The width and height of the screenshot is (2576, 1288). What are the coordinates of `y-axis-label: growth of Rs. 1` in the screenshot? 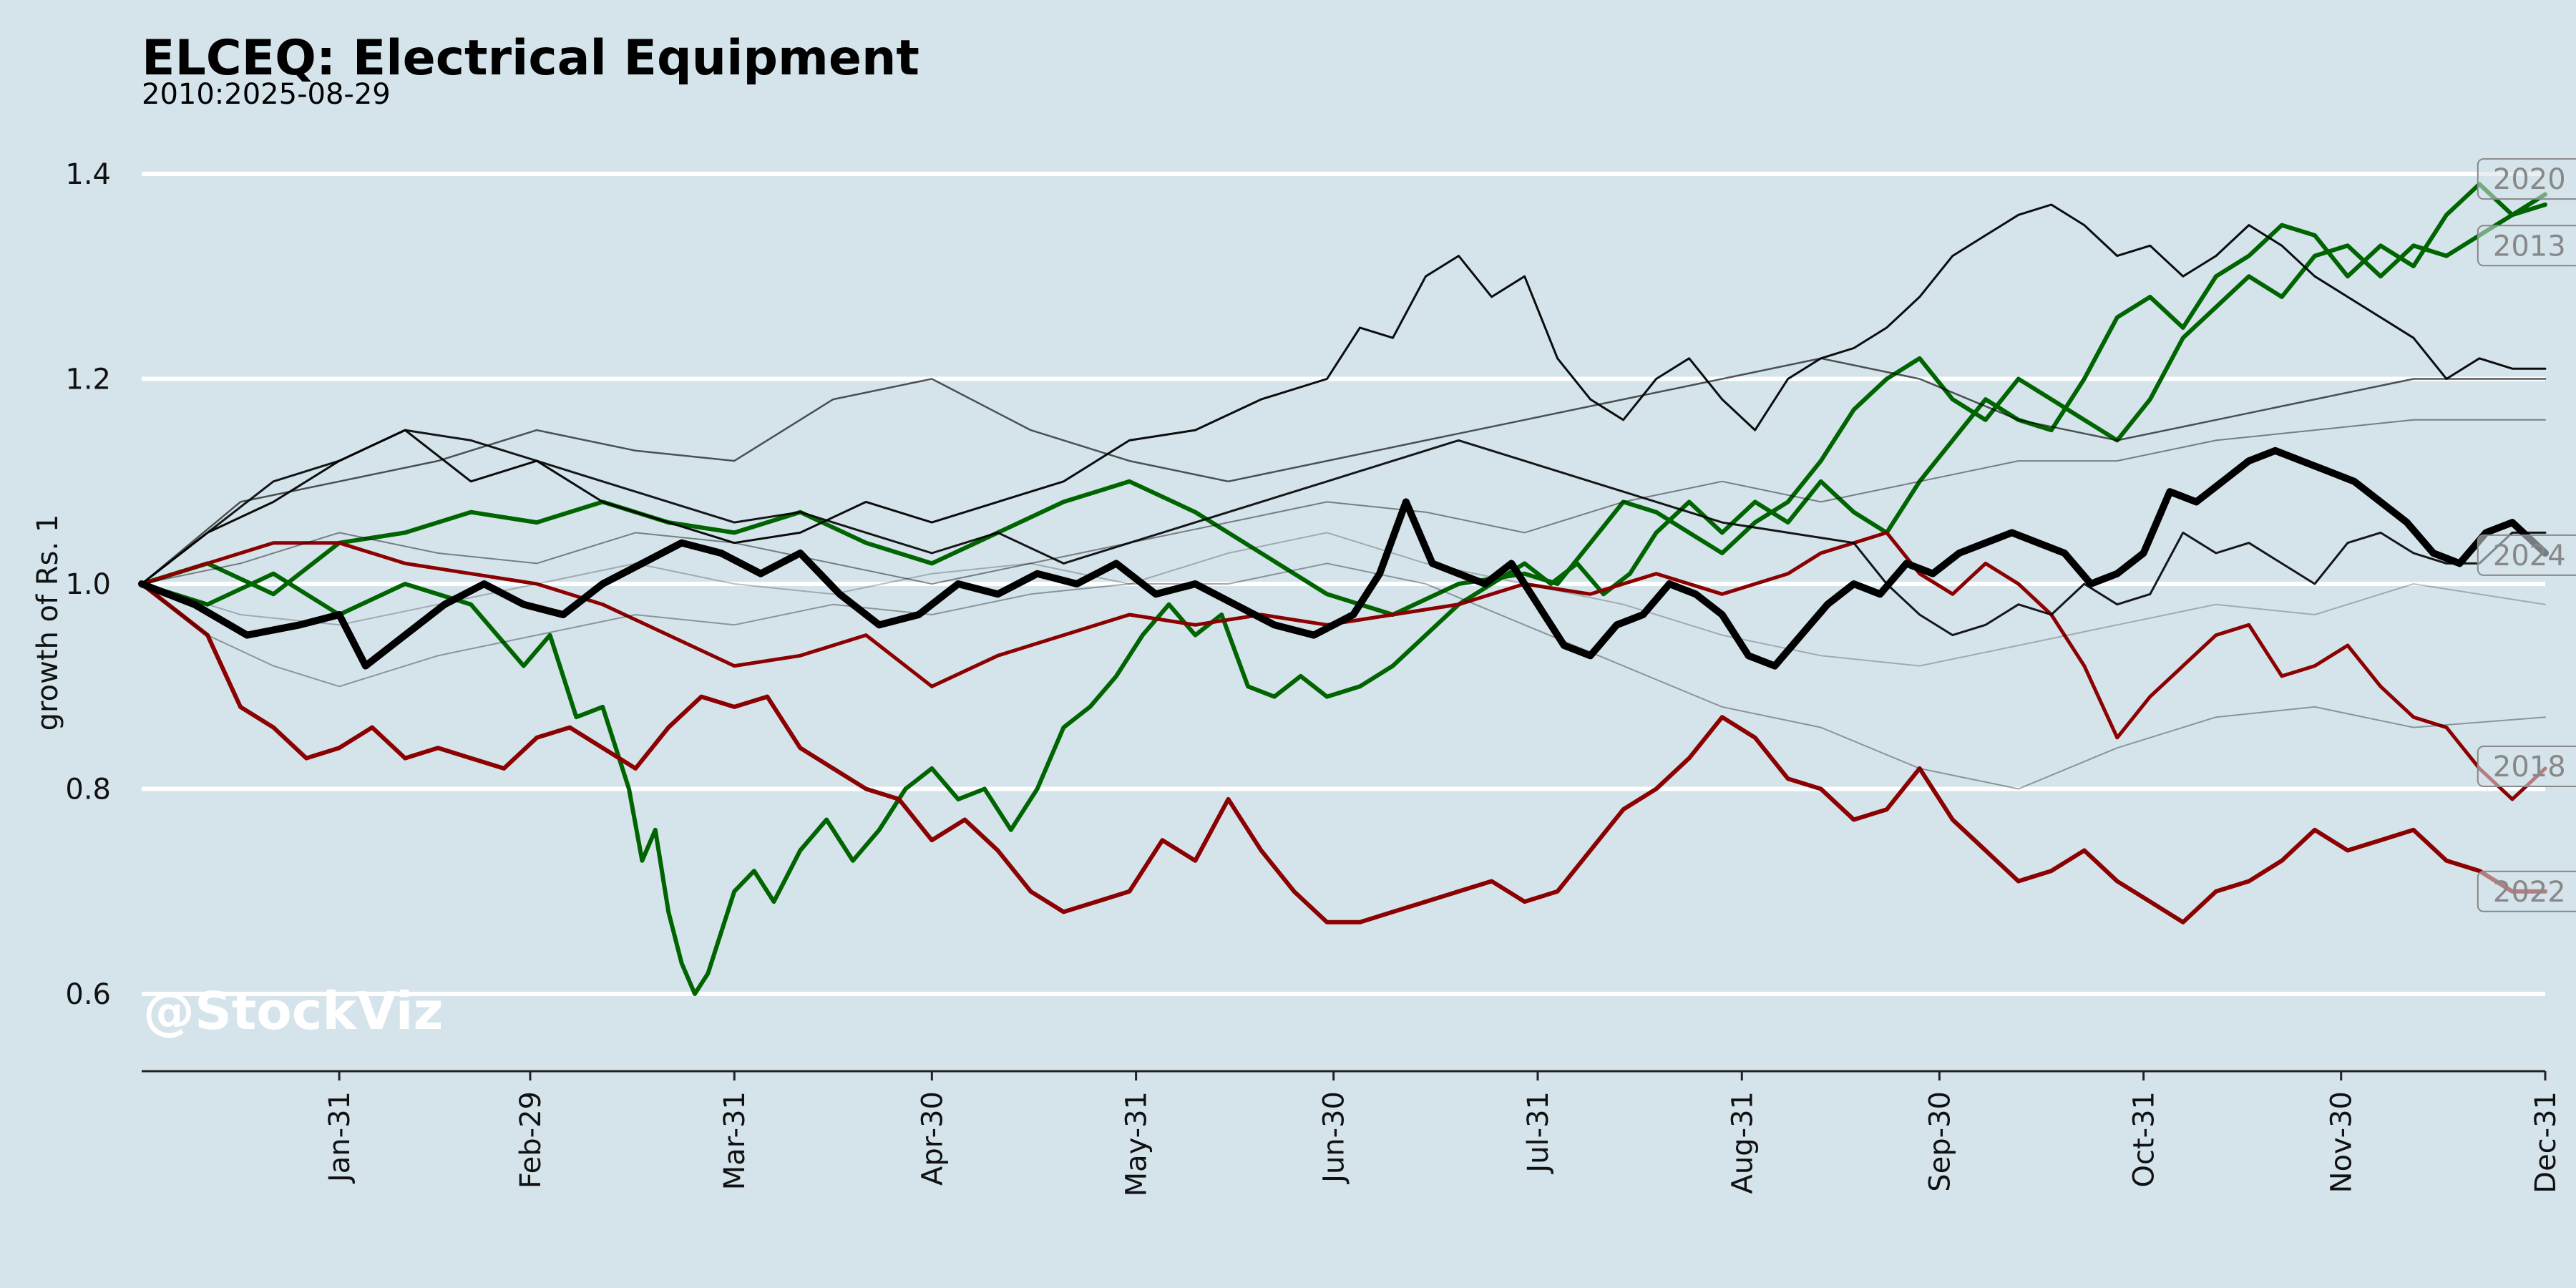 It's located at (48, 622).